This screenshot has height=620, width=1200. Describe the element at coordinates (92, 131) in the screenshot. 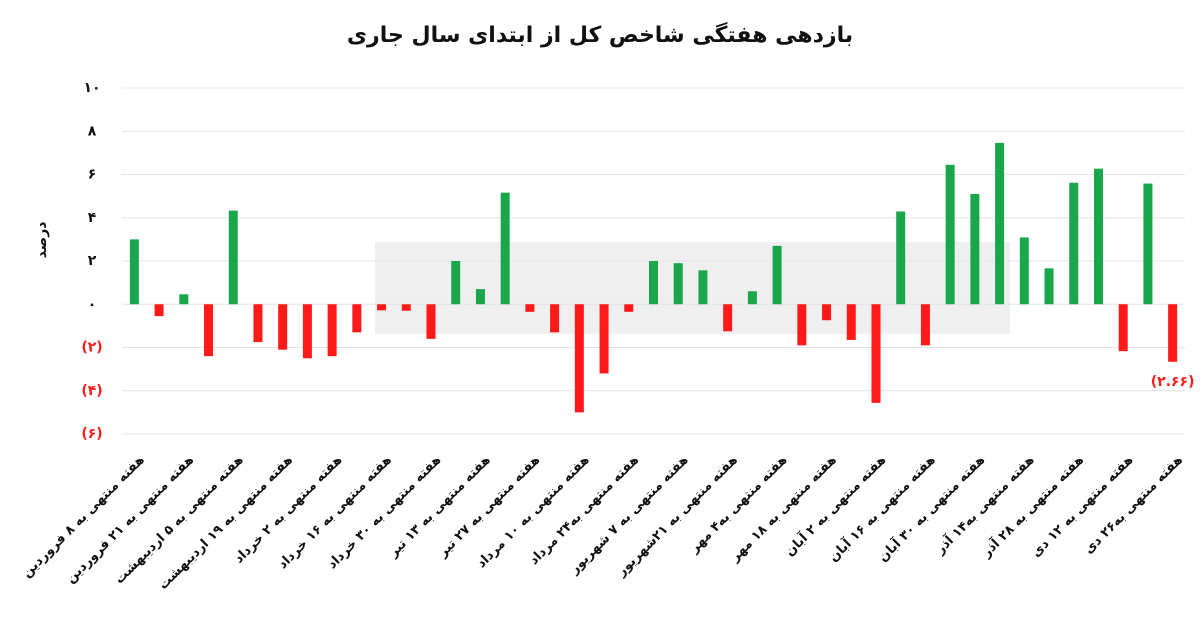

I see `y-tick-label: ۸` at that location.